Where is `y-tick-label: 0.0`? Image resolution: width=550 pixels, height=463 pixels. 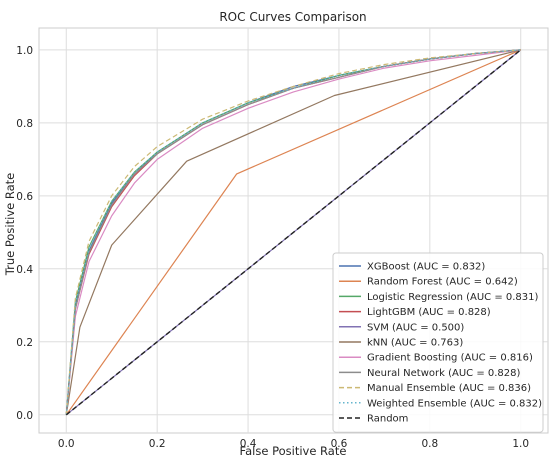
y-tick-label: 0.0 is located at coordinates (24, 416).